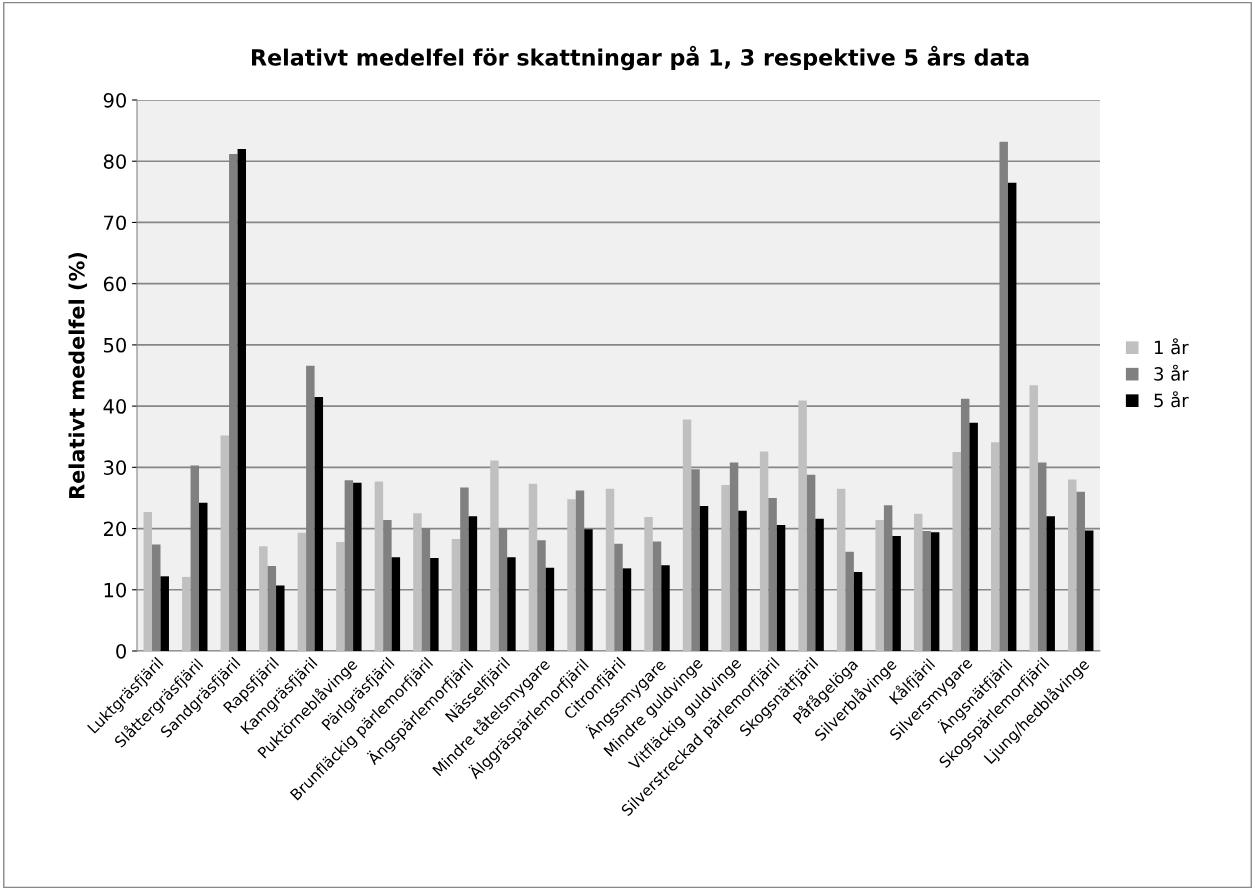 The image size is (1255, 890). What do you see at coordinates (115, 345) in the screenshot?
I see `y-tick-label: 50` at bounding box center [115, 345].